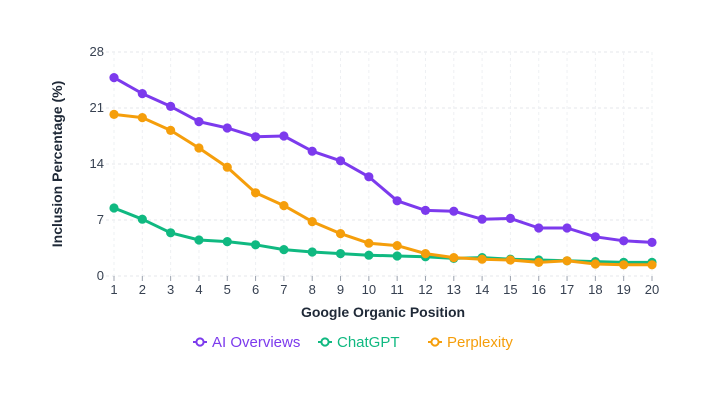 Image resolution: width=715 pixels, height=412 pixels. Describe the element at coordinates (454, 289) in the screenshot. I see `x-tick-label: 13` at that location.